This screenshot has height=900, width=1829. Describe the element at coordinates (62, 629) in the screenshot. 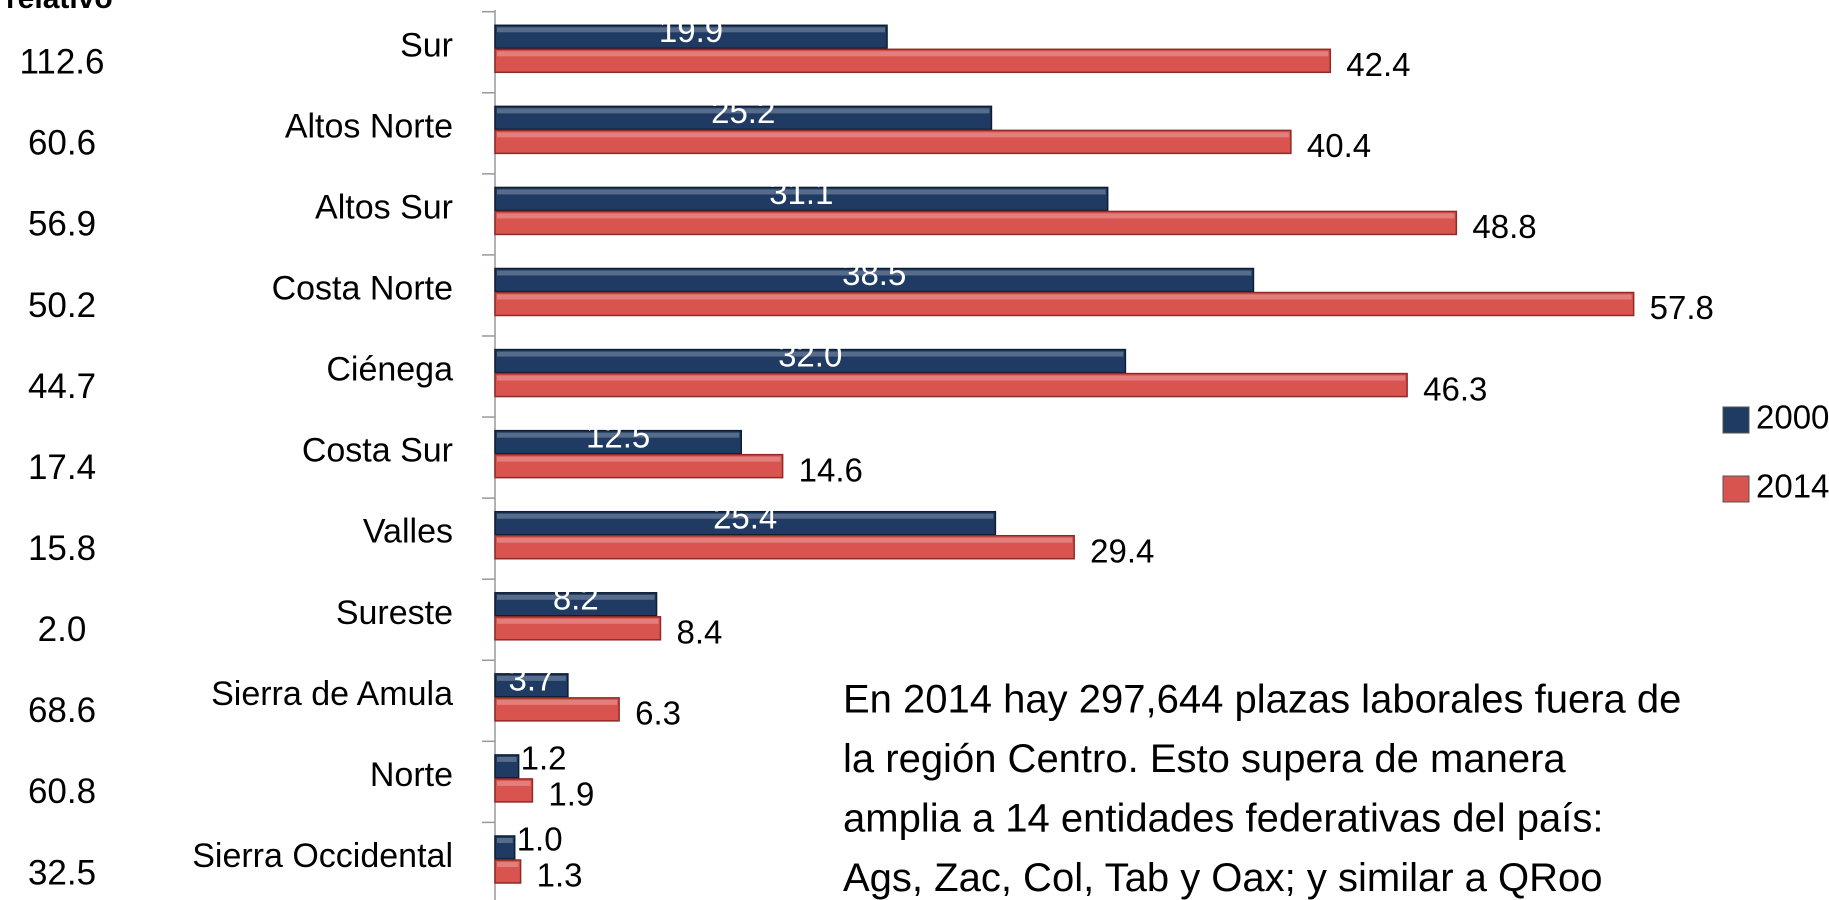

I see `side-column-value: 2.0` at that location.